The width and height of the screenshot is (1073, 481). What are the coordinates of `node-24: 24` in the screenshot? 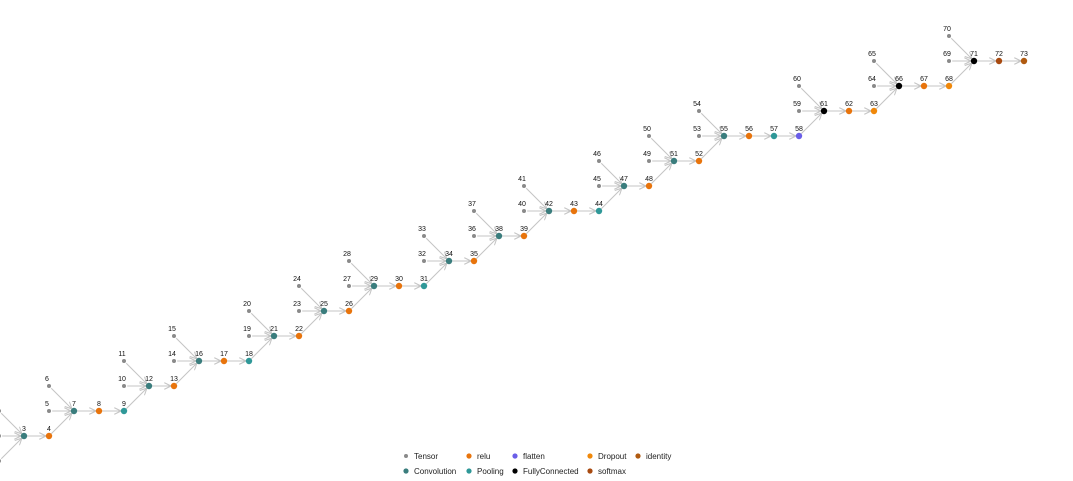 It's located at (297, 282).